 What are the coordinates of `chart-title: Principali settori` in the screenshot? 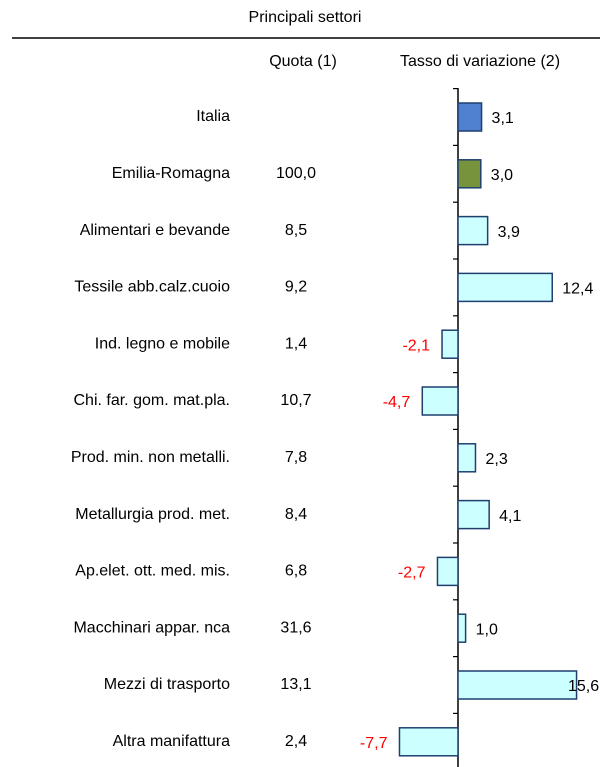 It's located at (305, 17).